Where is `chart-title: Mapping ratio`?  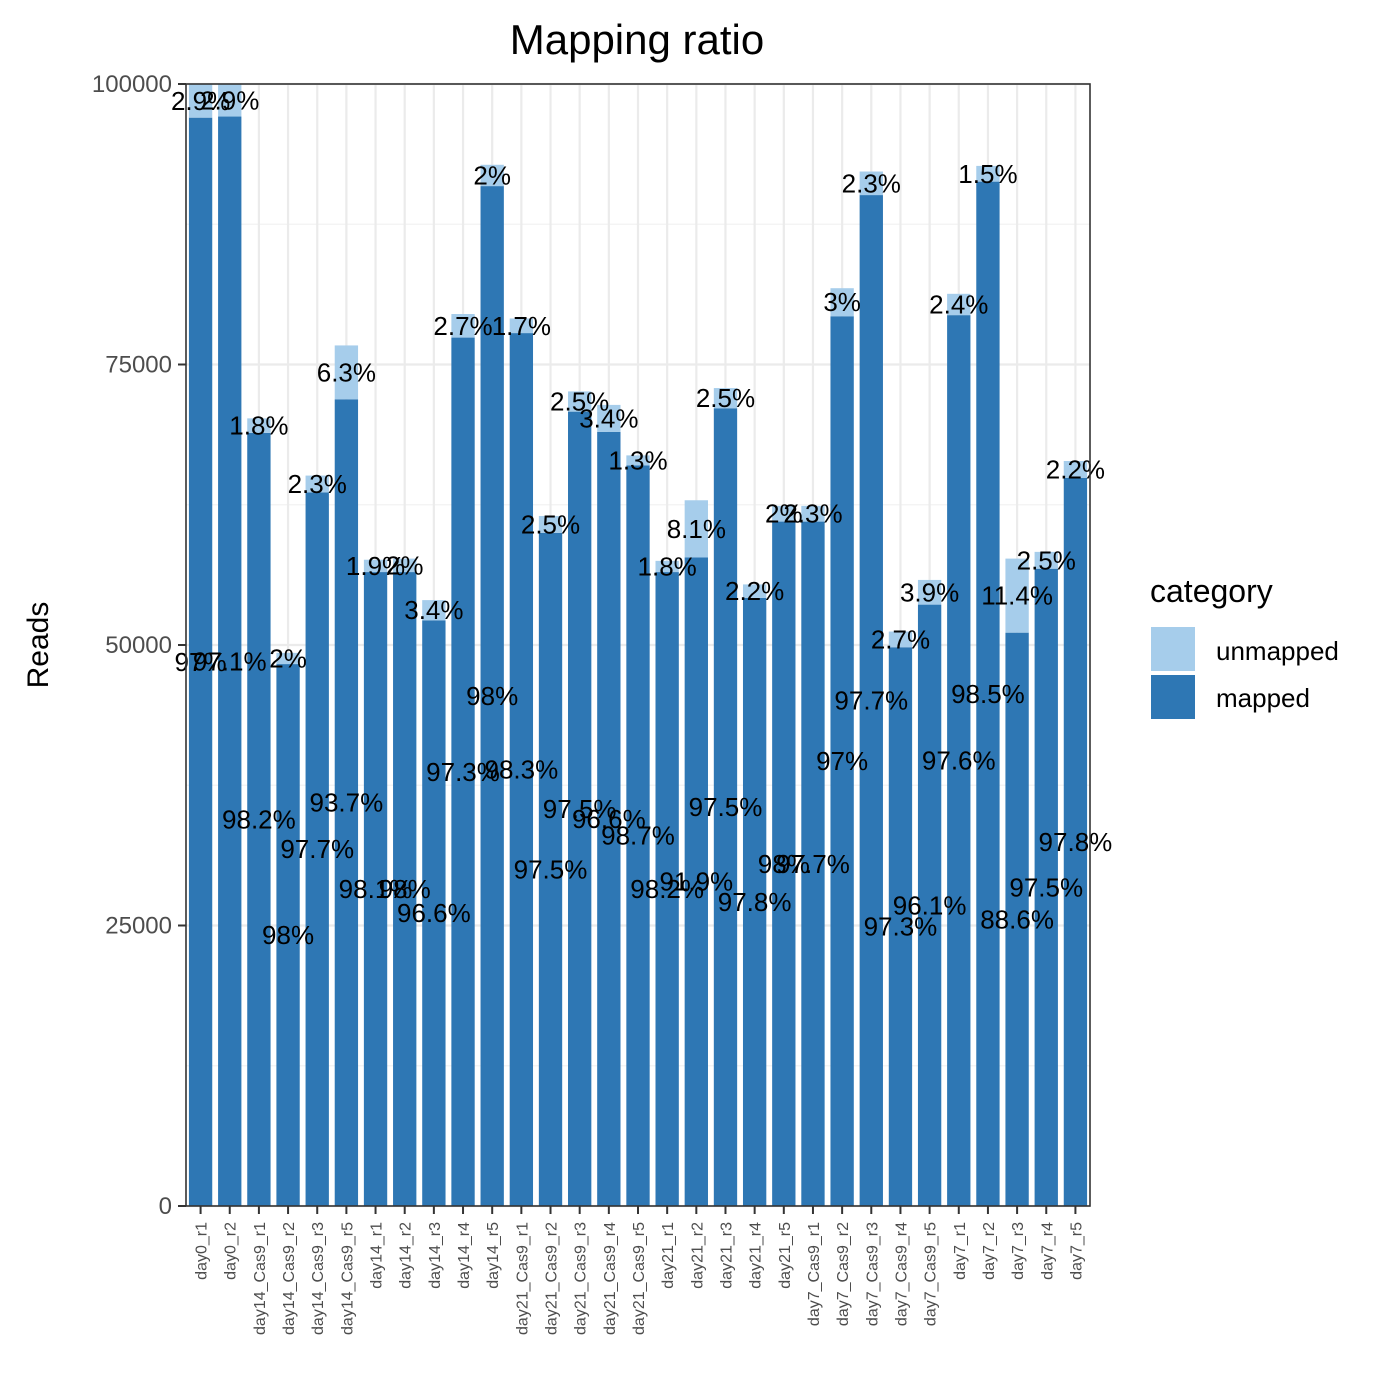
chart-title: Mapping ratio is located at coordinates (637, 39).